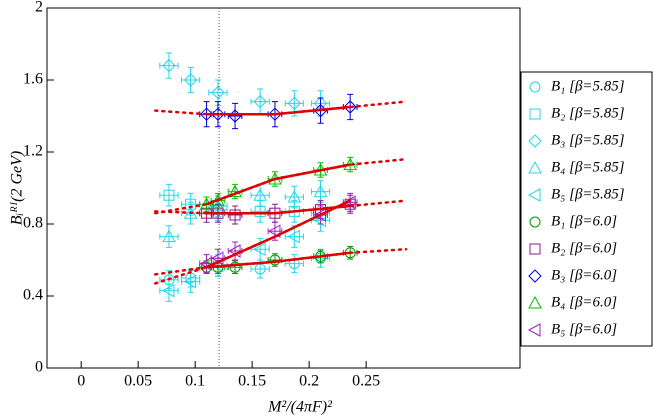 The width and height of the screenshot is (654, 420). Describe the element at coordinates (588, 140) in the screenshot. I see `legend-label: B₃ [β=5.85]` at that location.